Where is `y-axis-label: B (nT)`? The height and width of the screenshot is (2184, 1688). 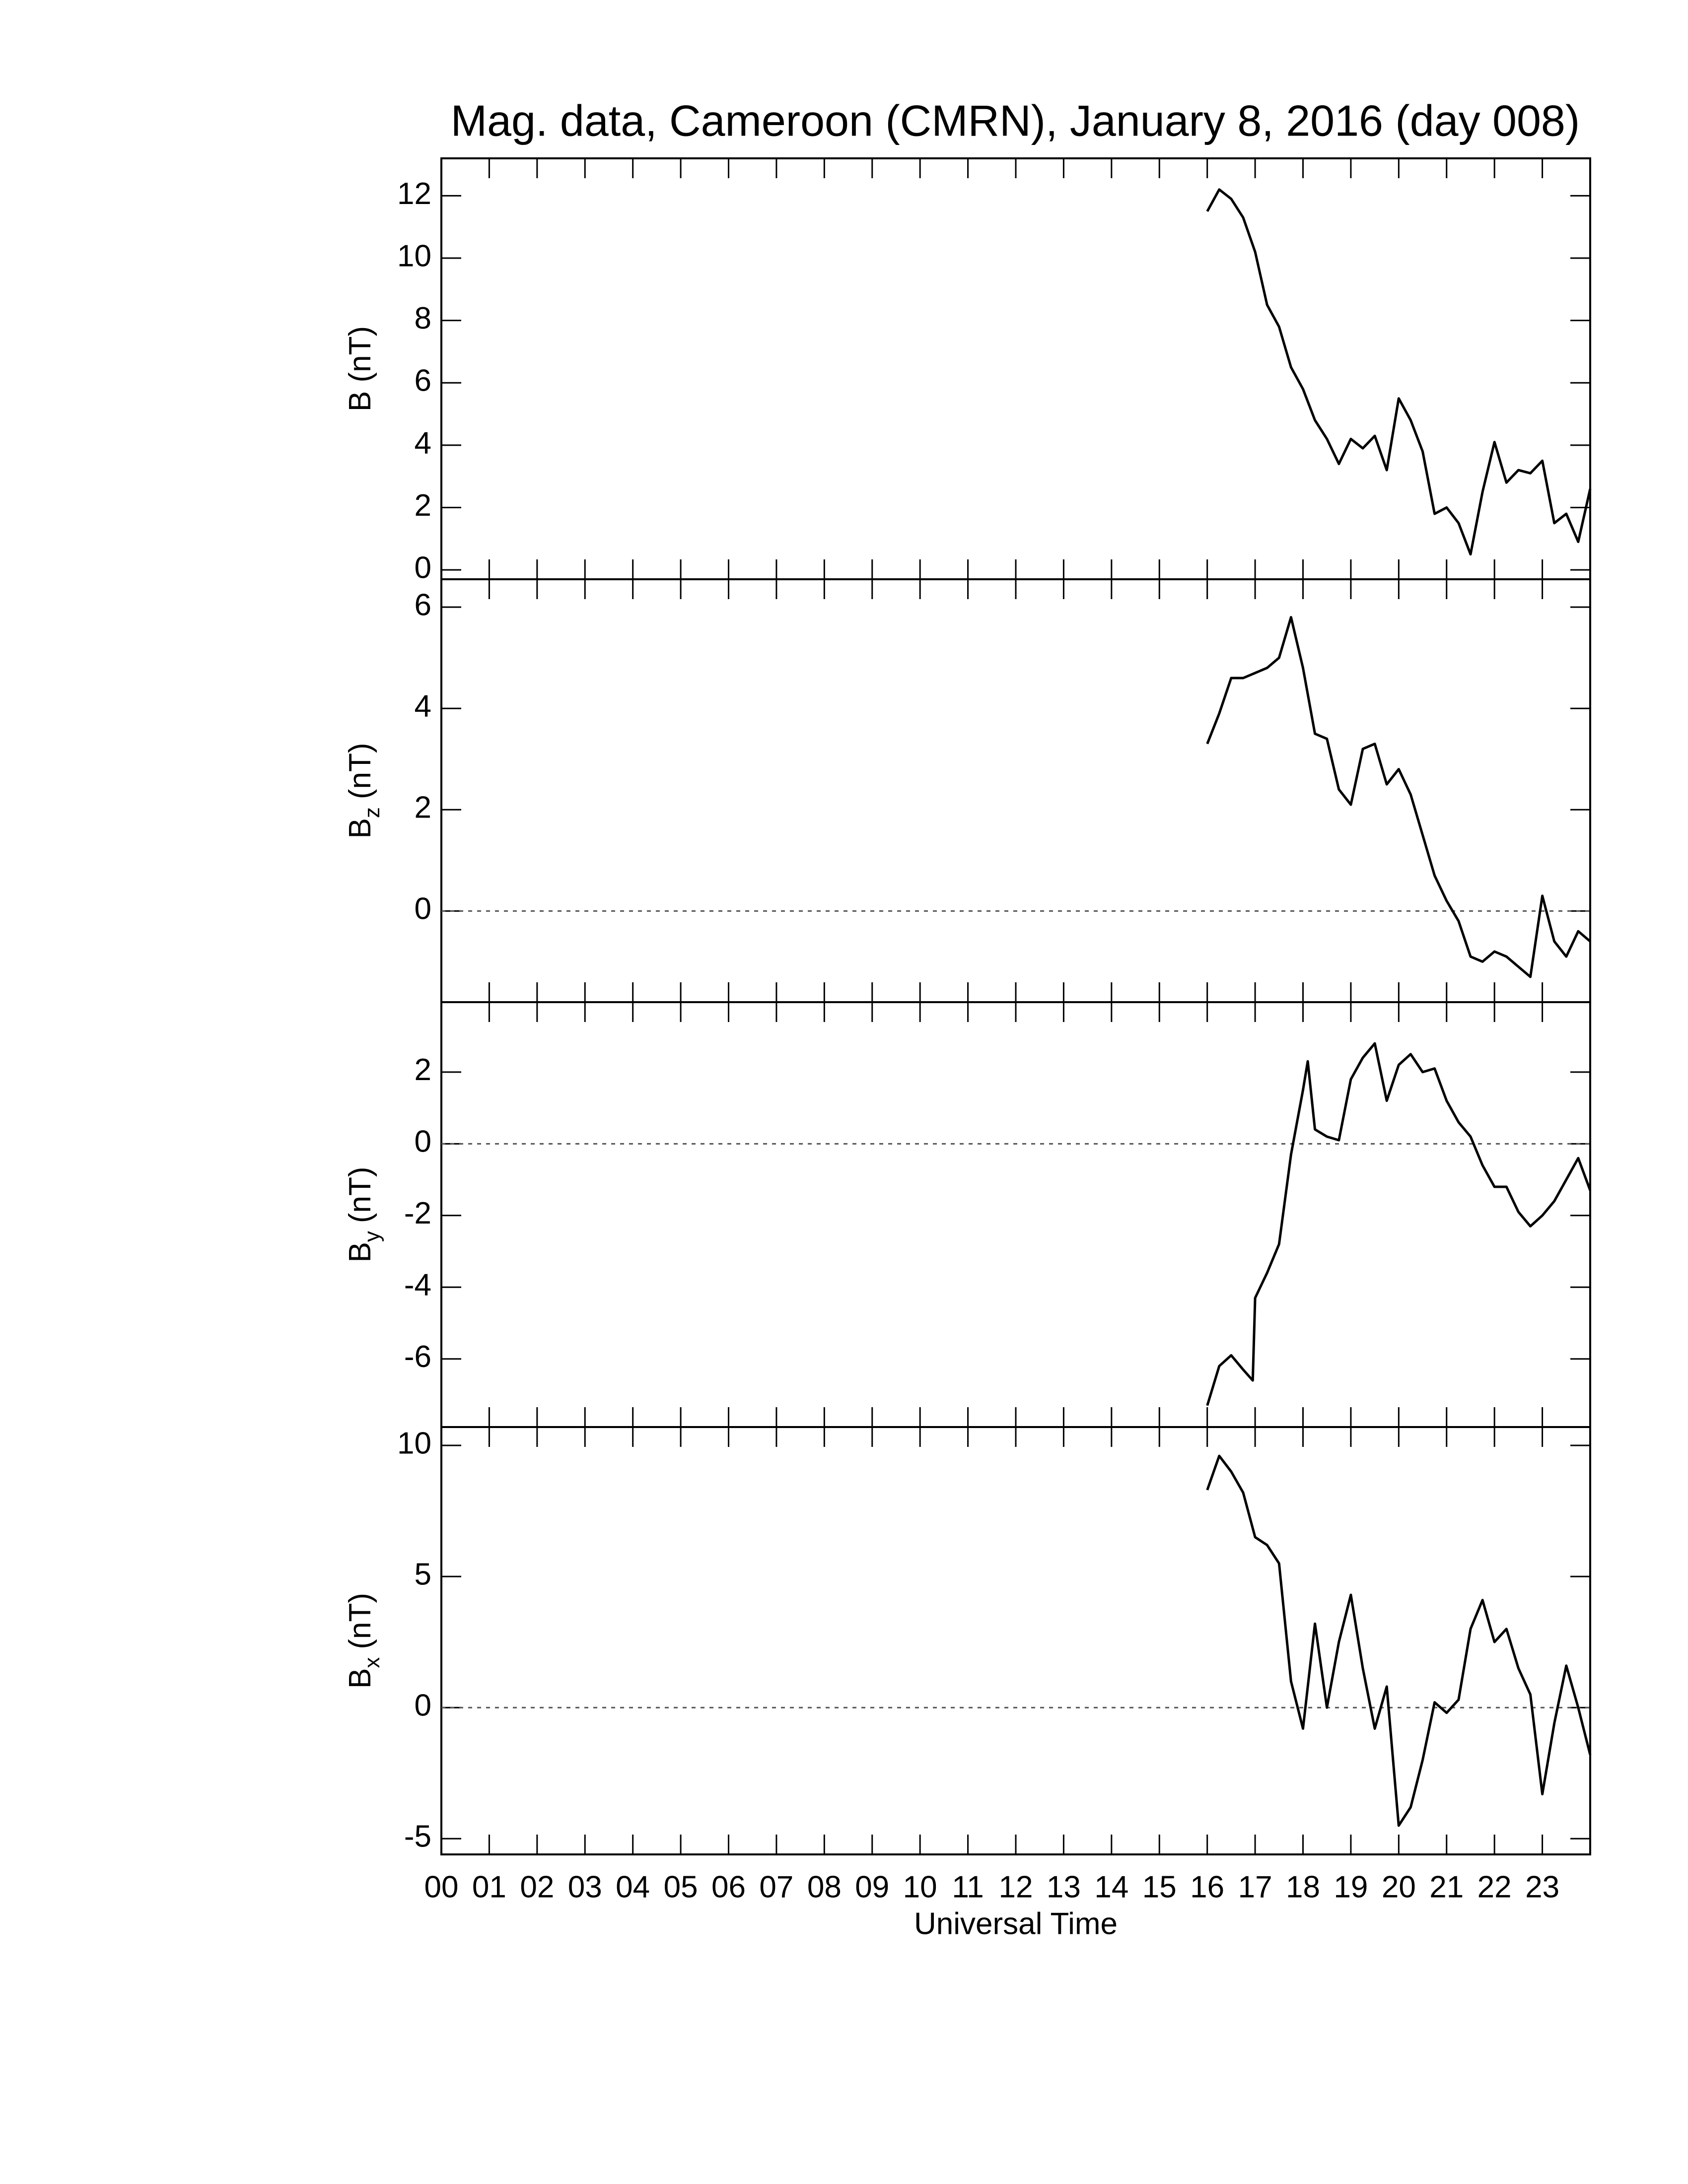
y-axis-label: B (nT) is located at coordinates (360, 368).